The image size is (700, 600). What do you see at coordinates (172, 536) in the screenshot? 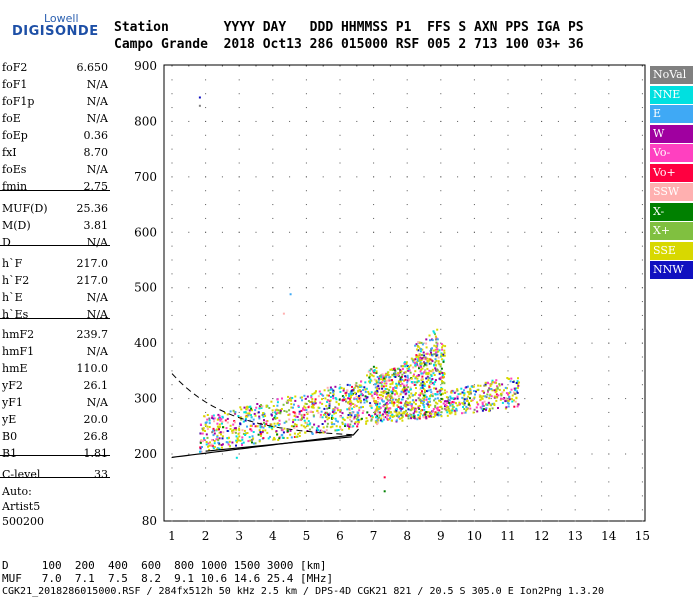
I see `x-tick-label: 1` at bounding box center [172, 536].